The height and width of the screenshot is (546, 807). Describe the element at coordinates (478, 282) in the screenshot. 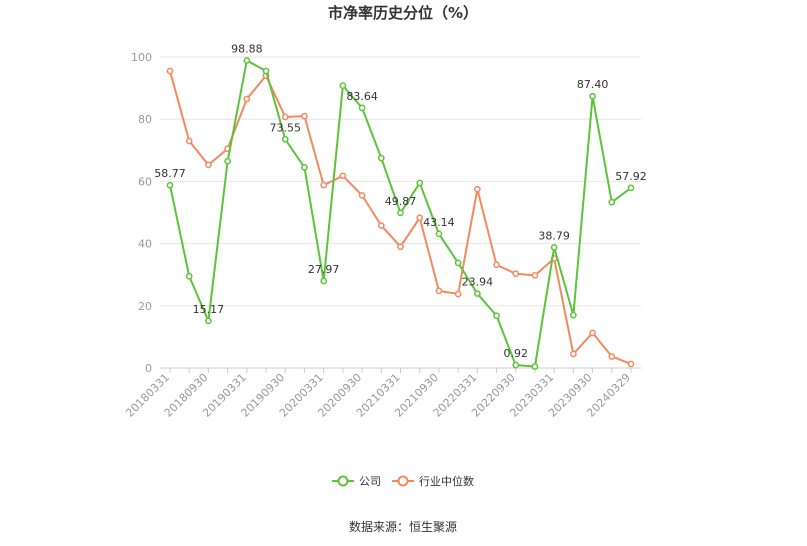

I see `data-label: 23.94` at that location.